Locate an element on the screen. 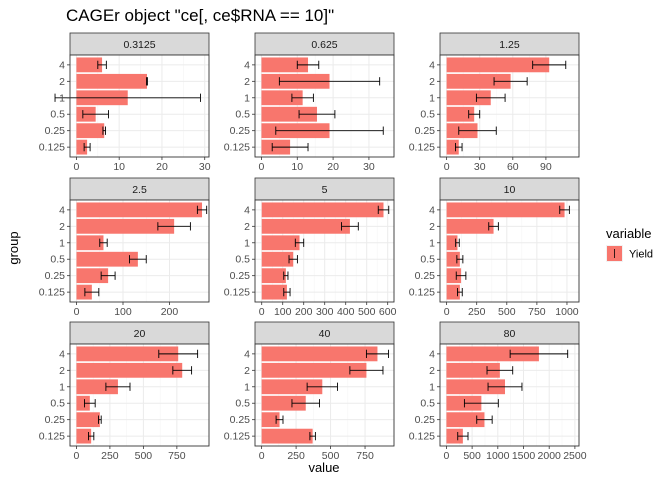 The width and height of the screenshot is (672, 480). facet-panel-20: 20 0 250 500 750 0.125 0.25 0.5 1 2 4 is located at coordinates (124, 391).